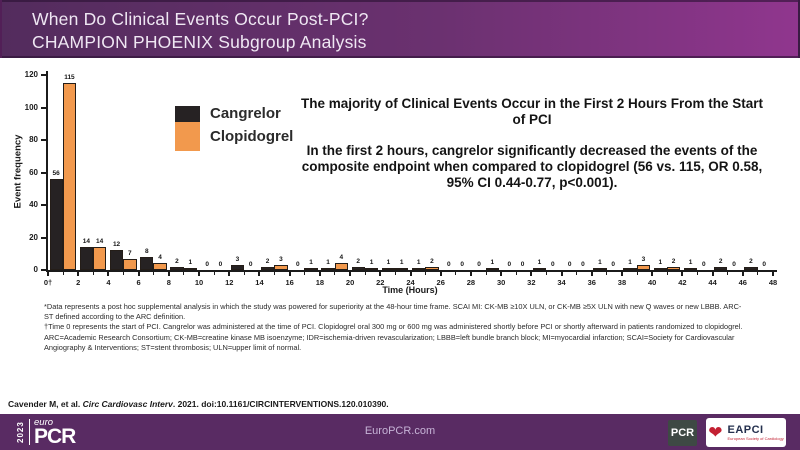  Describe the element at coordinates (48, 282) in the screenshot. I see `x-tick-label: 0†` at that location.